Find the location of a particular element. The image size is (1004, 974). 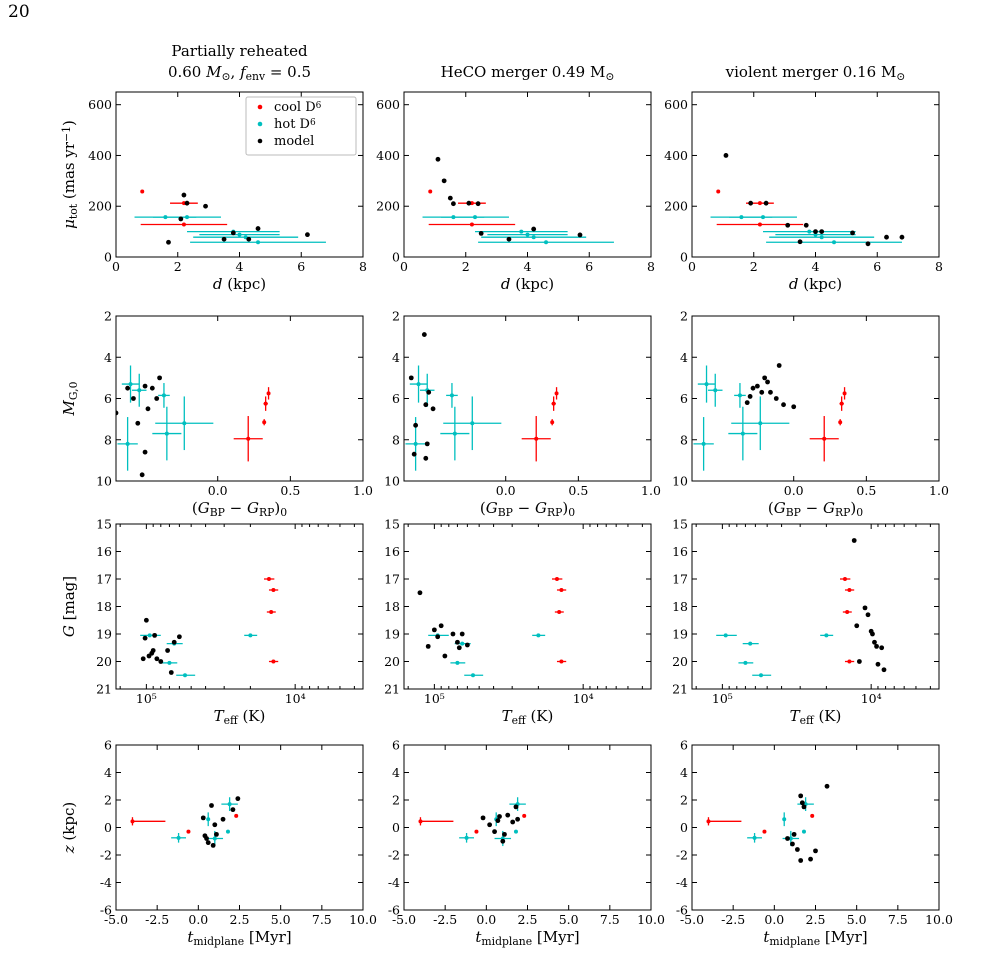

y-tick-label: -2 is located at coordinates (682, 855).